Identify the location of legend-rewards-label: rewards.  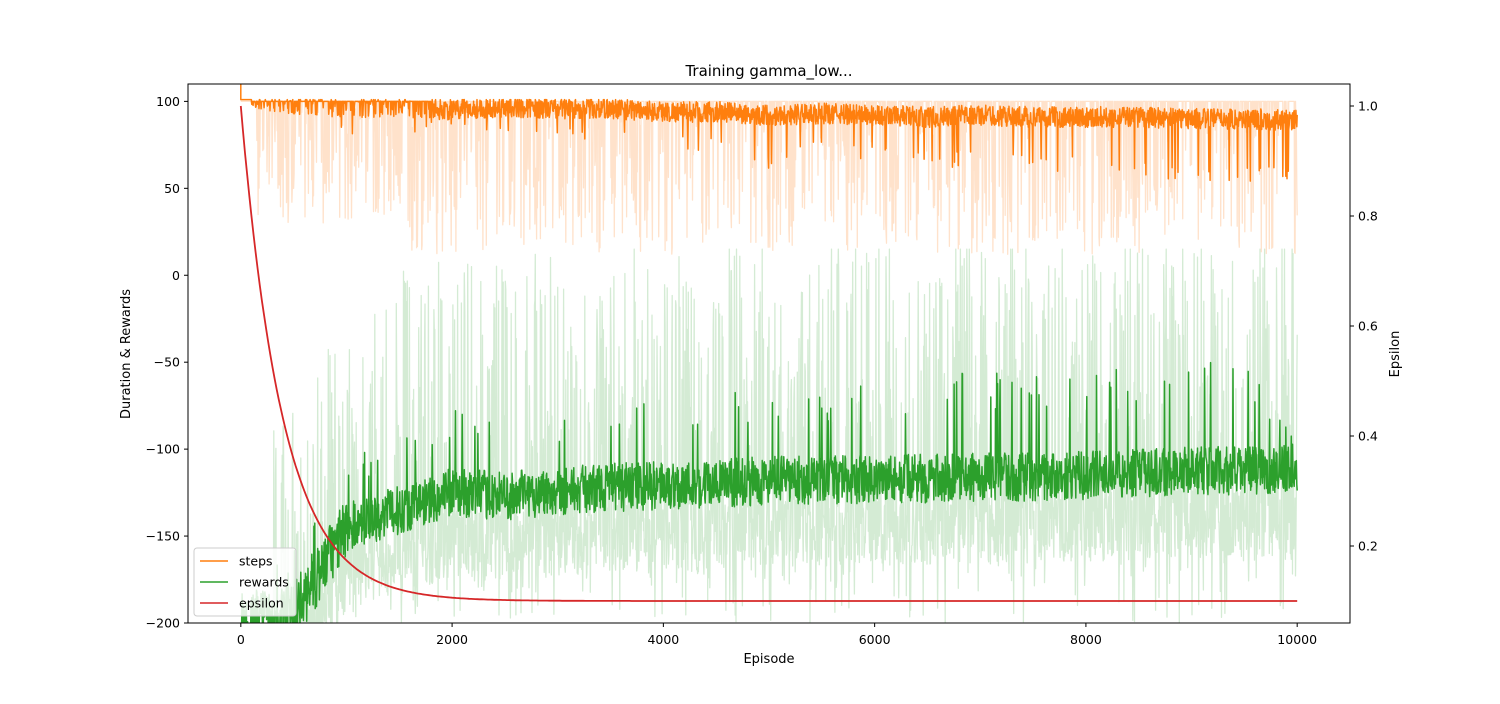
(264, 582).